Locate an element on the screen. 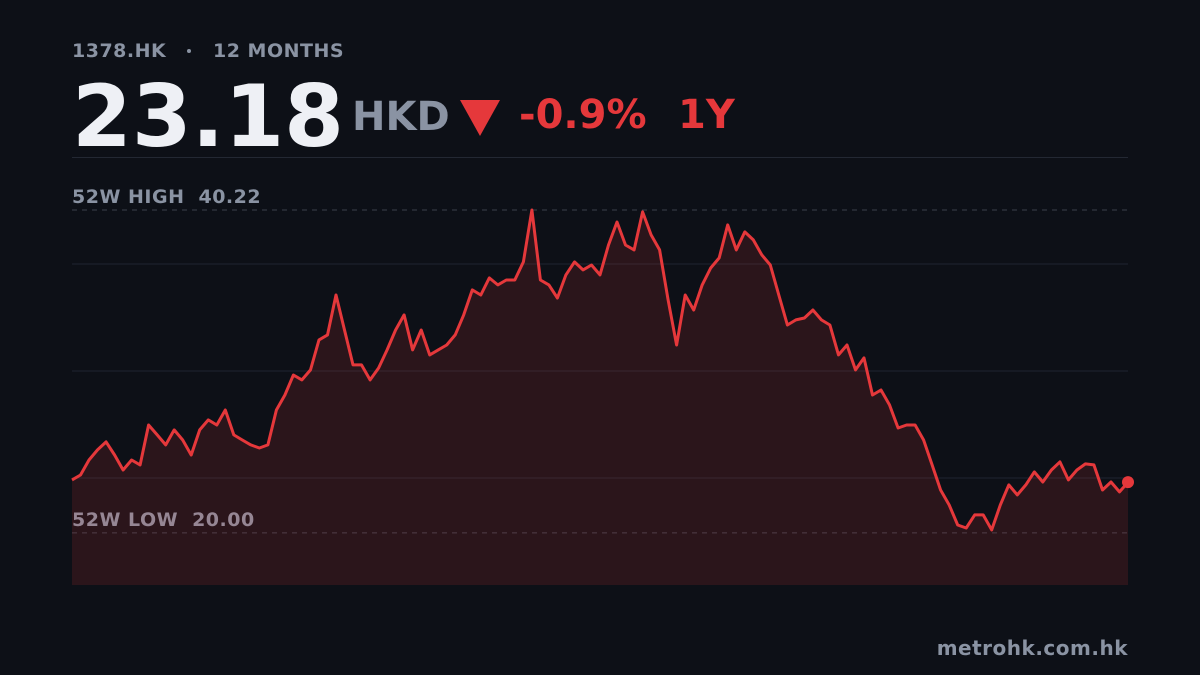 Image resolution: width=1200 pixels, height=675 pixels. footer-site: metrohk.com.hk is located at coordinates (1032, 648).